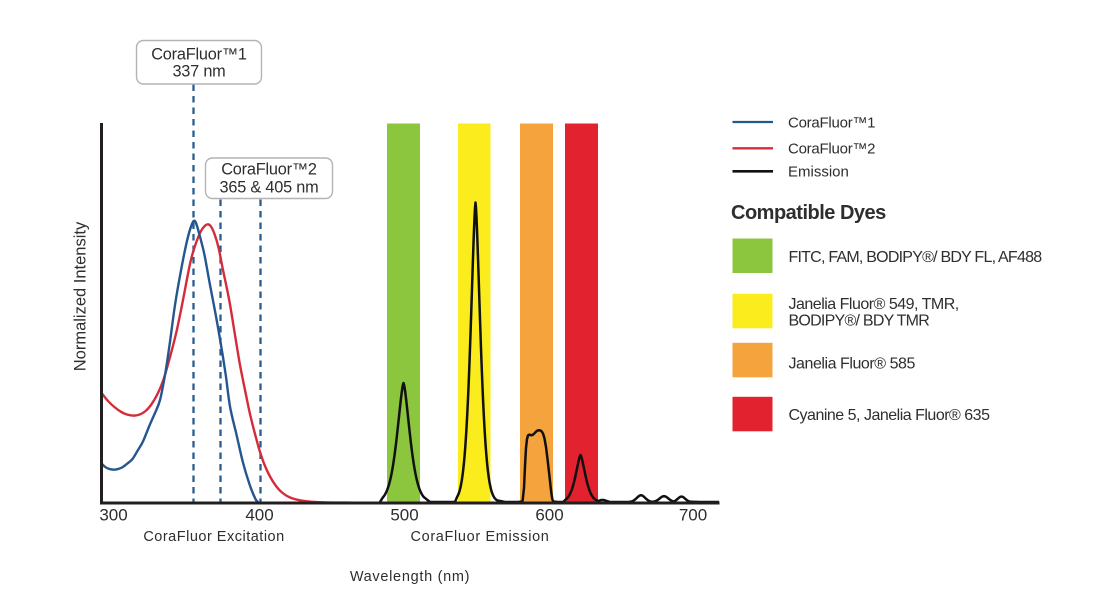 Image resolution: width=1110 pixels, height=612 pixels. Describe the element at coordinates (410, 577) in the screenshot. I see `svg-text: Wavelength (nm)` at that location.